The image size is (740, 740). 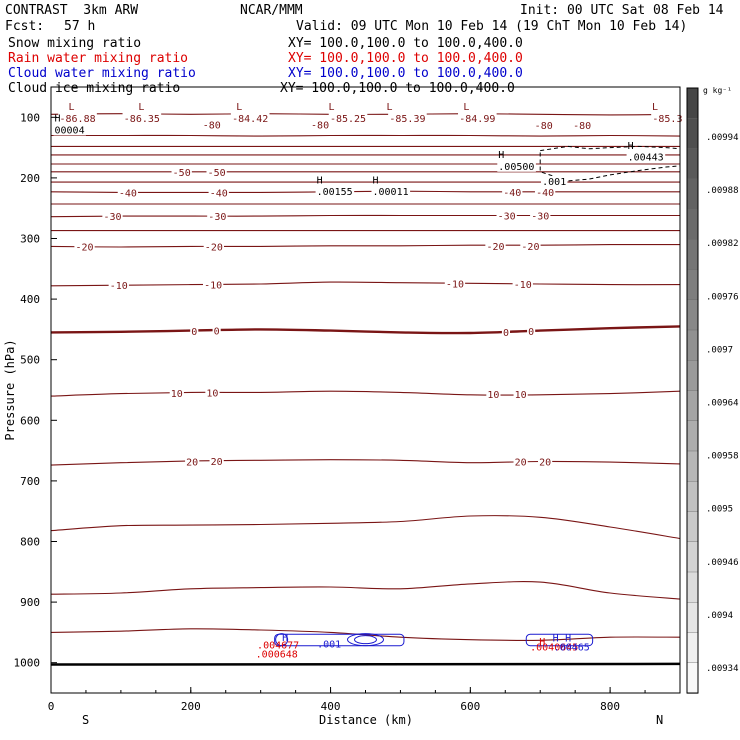 I want to click on y-tick-label: 500, so click(x=30, y=360).